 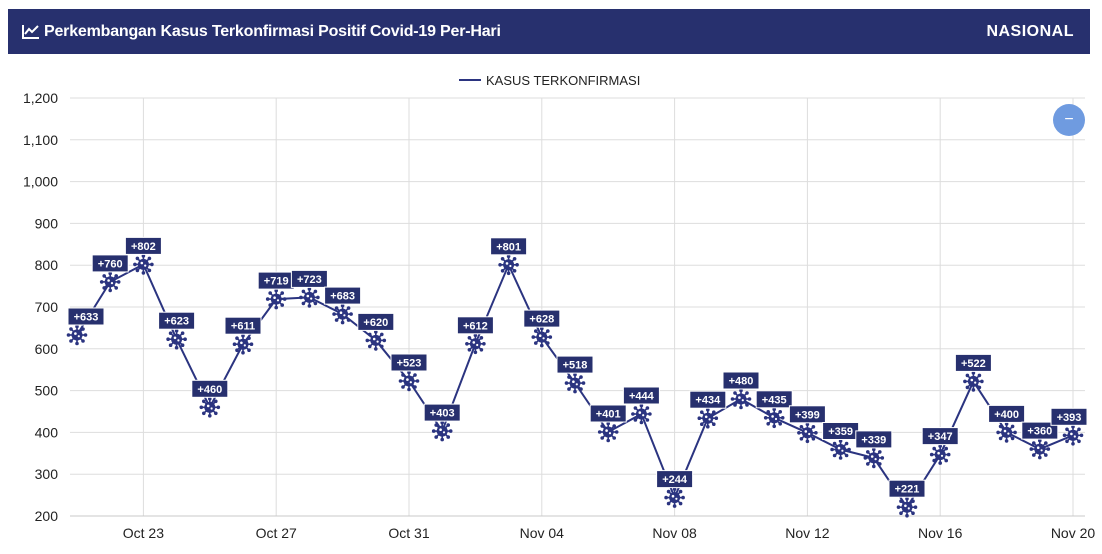 I want to click on data-label: +244, so click(x=675, y=479).